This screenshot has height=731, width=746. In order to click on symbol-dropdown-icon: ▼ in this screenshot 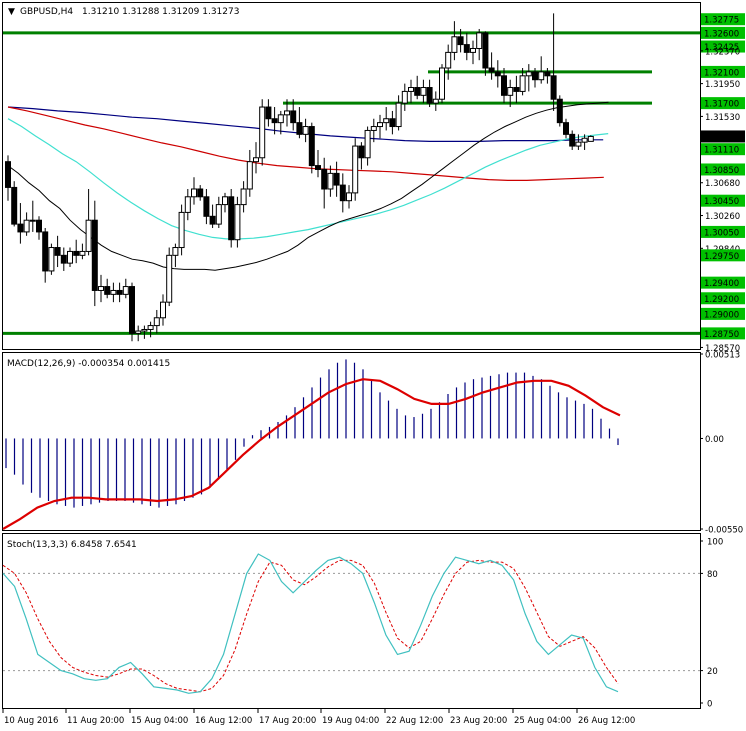, I will do `click(11, 12)`.